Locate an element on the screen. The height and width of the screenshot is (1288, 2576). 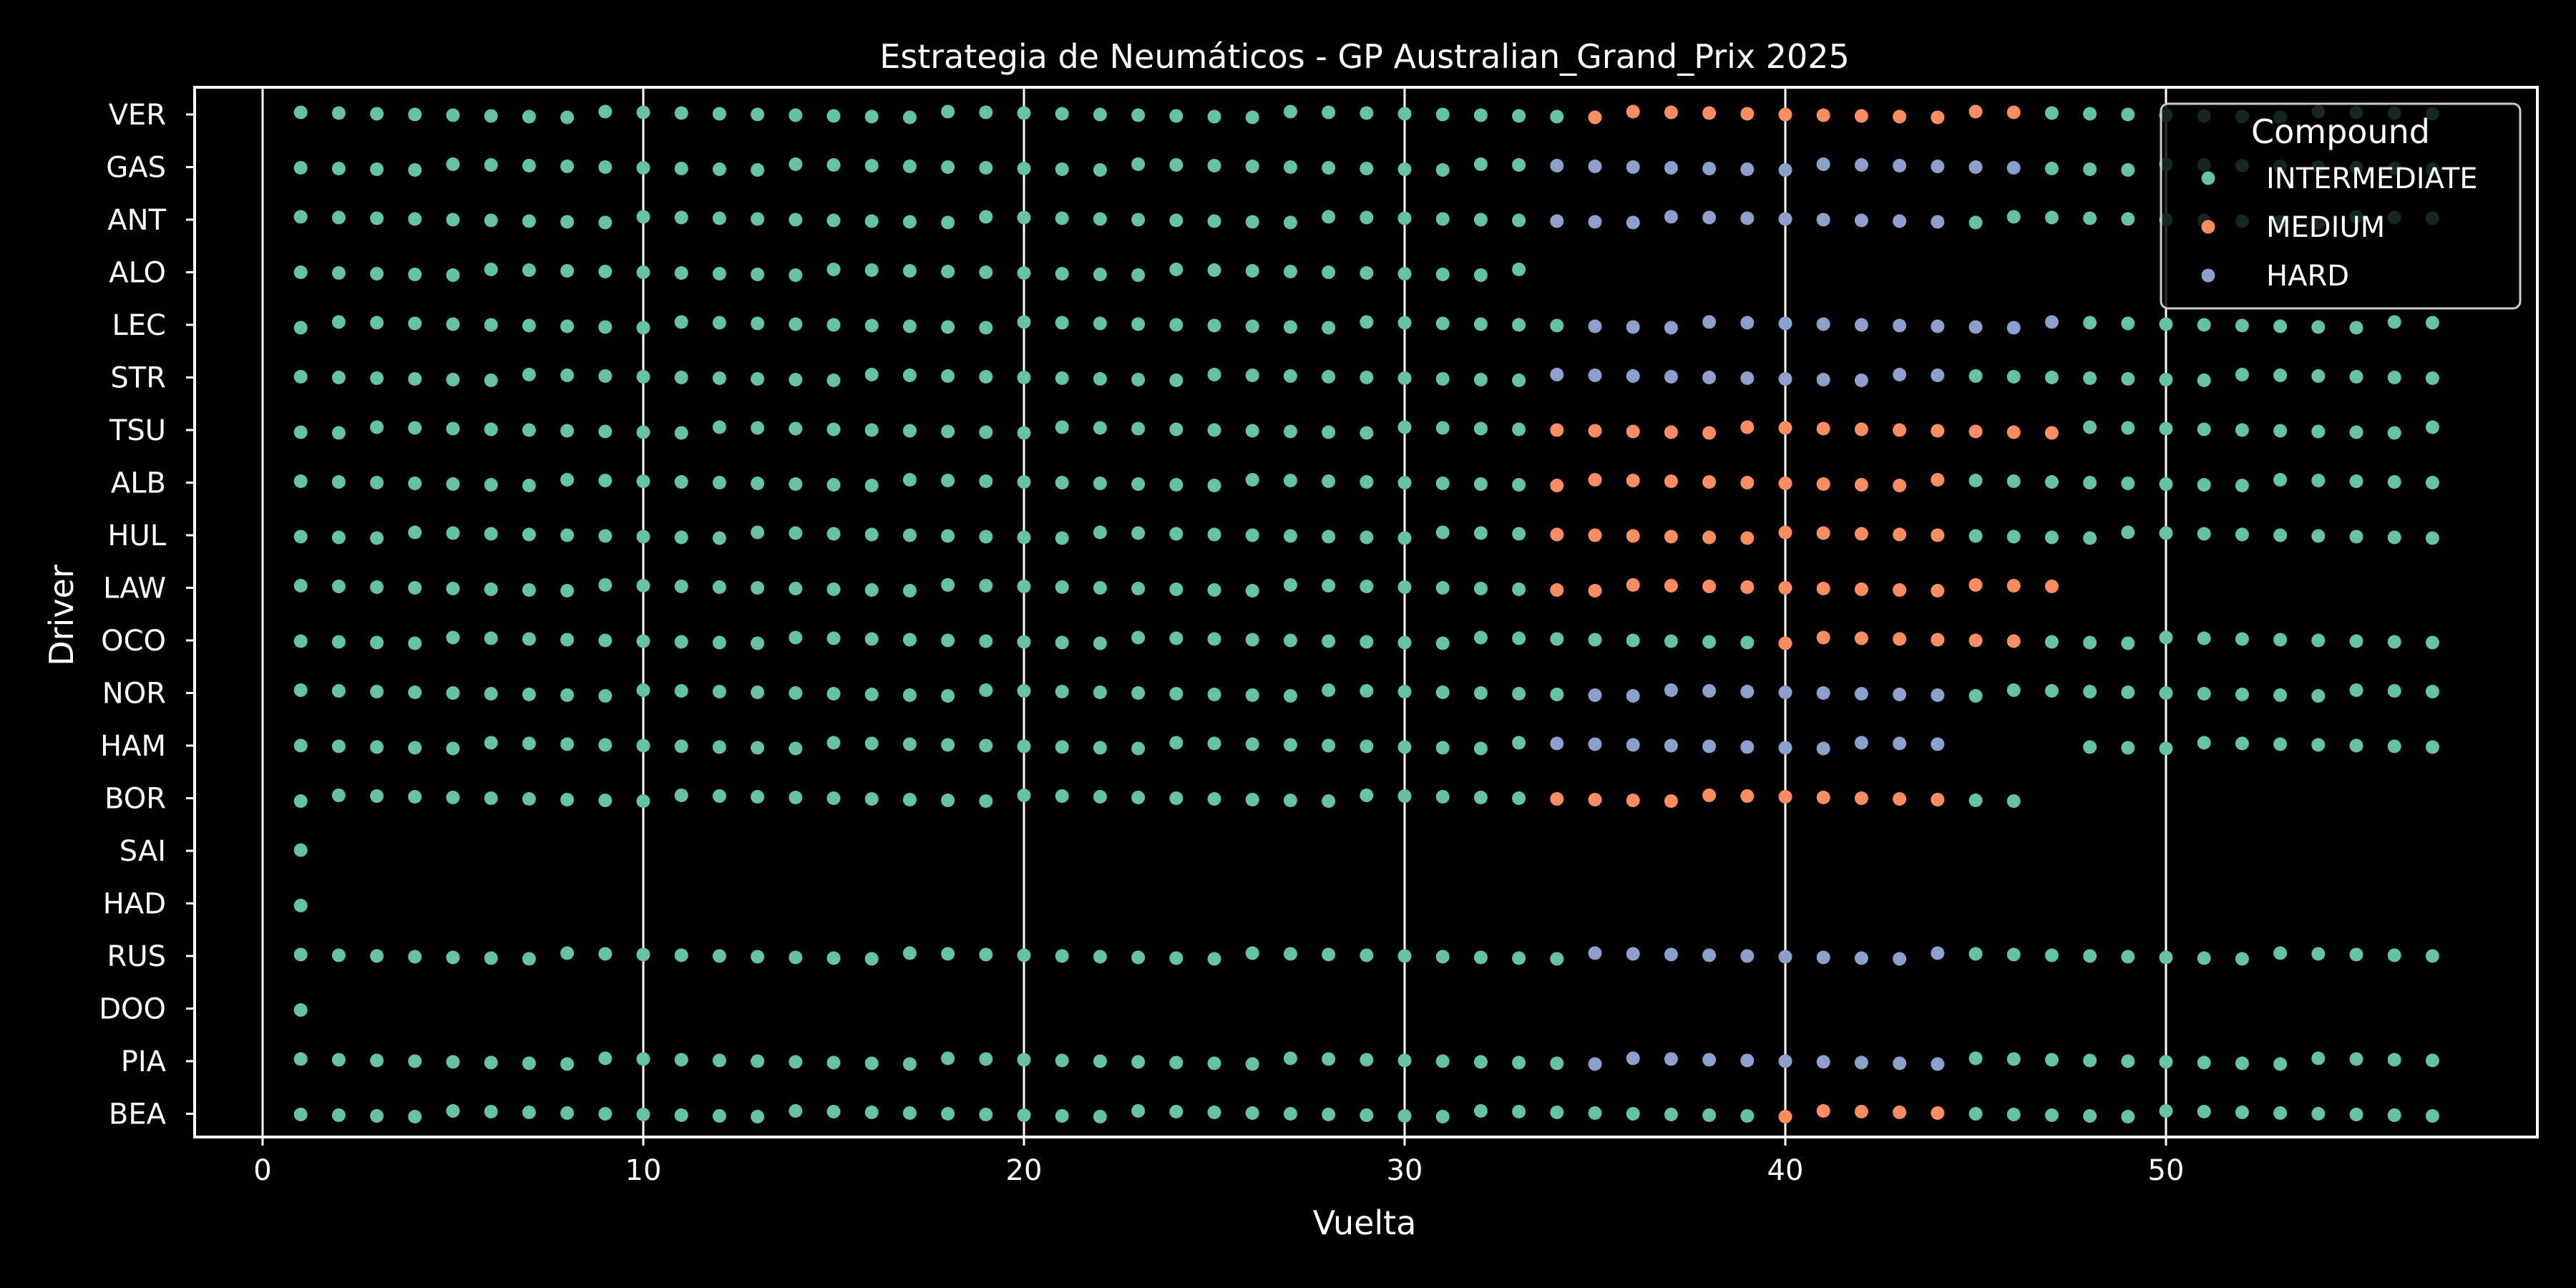
point-bor-lap-24-intermediate is located at coordinates (1176, 798).